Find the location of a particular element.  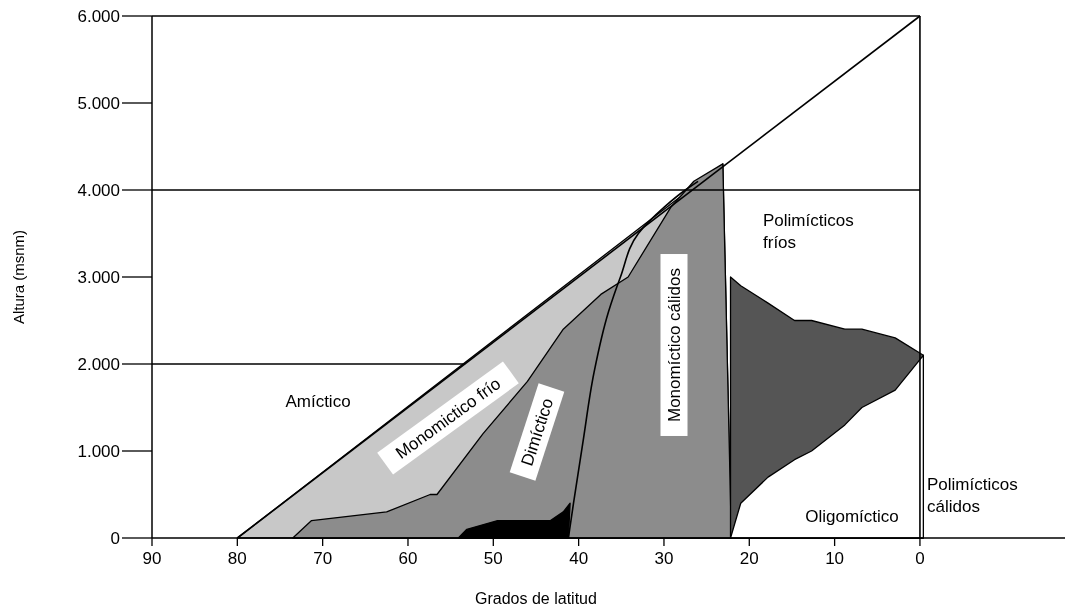

x-tick-label: 10 is located at coordinates (835, 558).